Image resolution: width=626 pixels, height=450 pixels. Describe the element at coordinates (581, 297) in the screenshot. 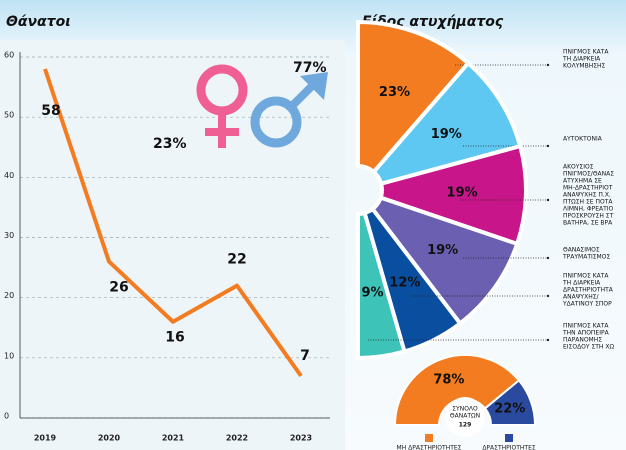

I see `category-label: ΑΝΑΨΥΧΗΣ/` at that location.